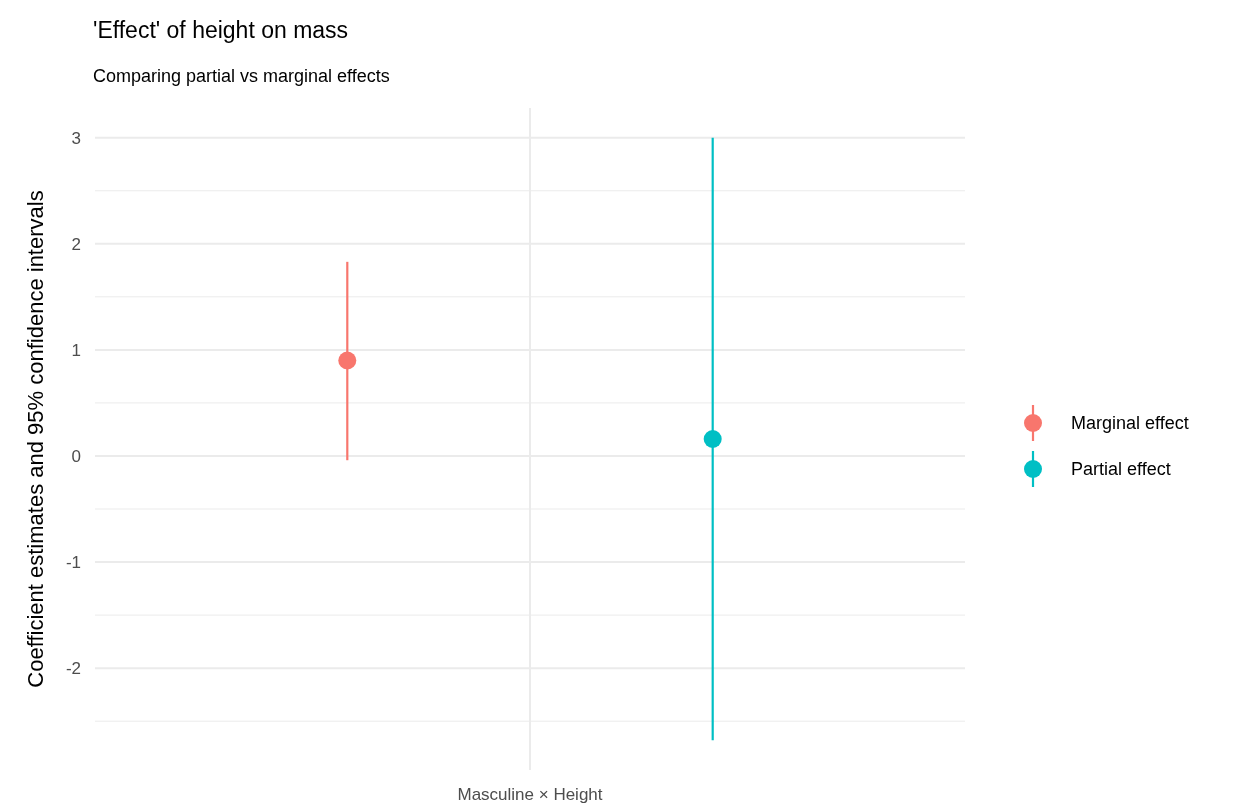 This screenshot has width=1233, height=805. I want to click on chart-subtitle: Comparing partial vs marginal effects, so click(241, 76).